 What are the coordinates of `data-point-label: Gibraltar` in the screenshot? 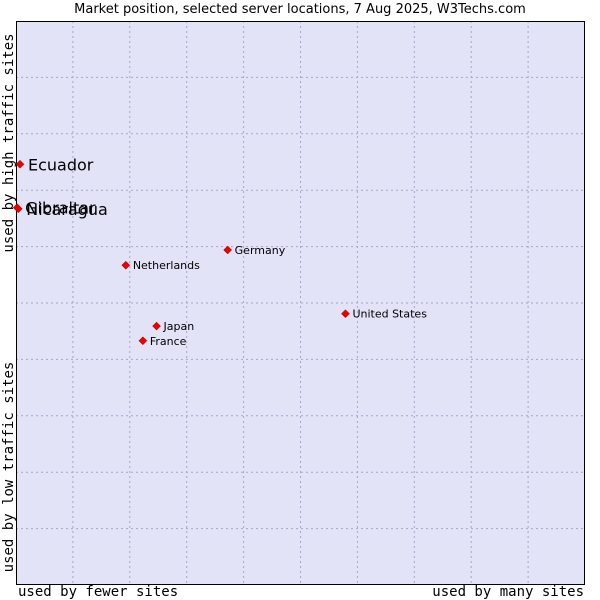 It's located at (60, 208).